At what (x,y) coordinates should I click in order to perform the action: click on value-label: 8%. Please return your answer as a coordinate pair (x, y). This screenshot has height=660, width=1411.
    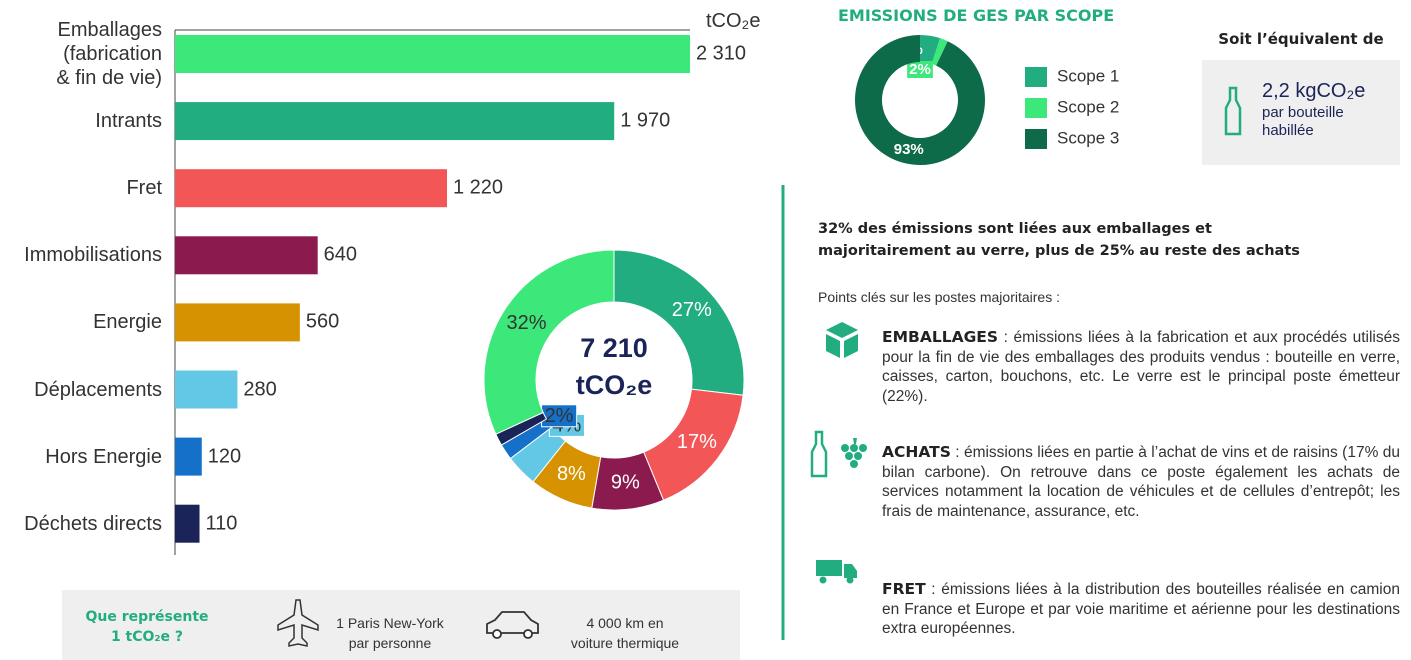
    Looking at the image, I should click on (571, 474).